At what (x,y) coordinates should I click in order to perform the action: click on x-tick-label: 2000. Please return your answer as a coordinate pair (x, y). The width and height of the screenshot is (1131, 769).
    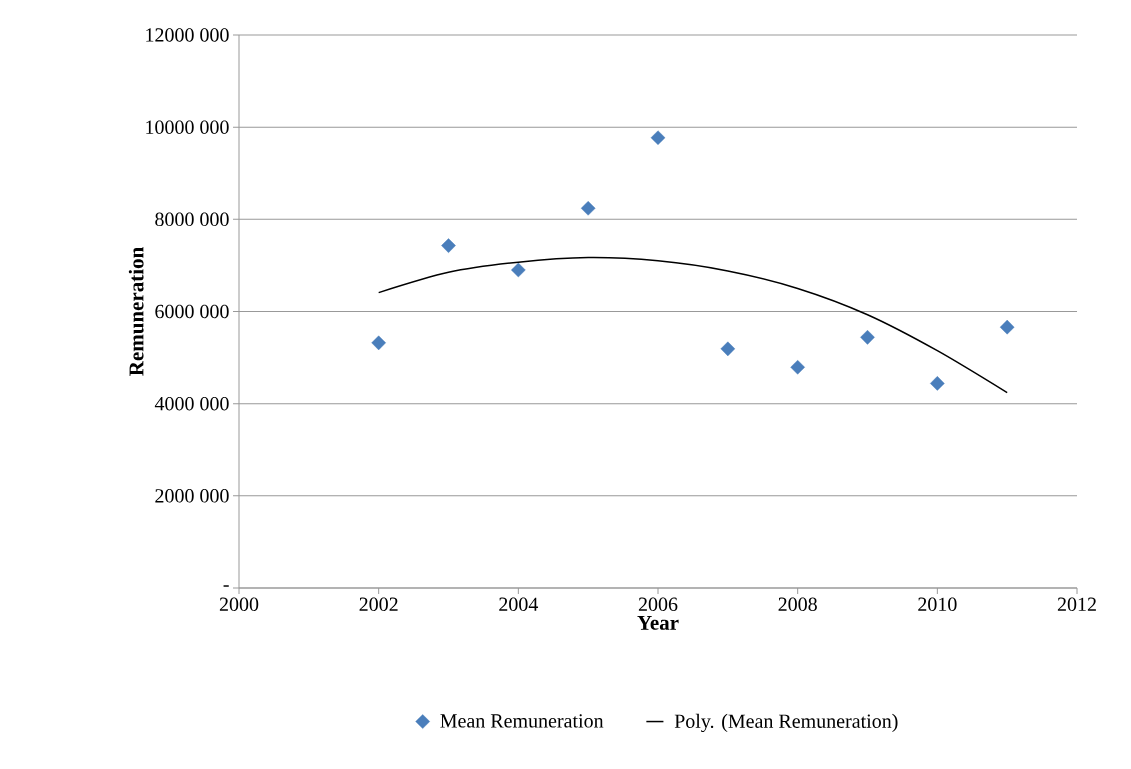
    Looking at the image, I should click on (239, 604).